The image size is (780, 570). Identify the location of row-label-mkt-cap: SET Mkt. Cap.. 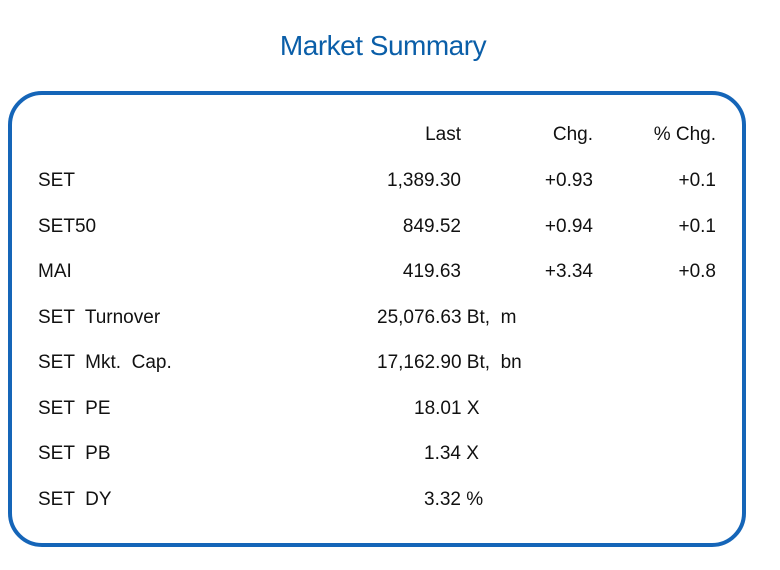
(105, 362).